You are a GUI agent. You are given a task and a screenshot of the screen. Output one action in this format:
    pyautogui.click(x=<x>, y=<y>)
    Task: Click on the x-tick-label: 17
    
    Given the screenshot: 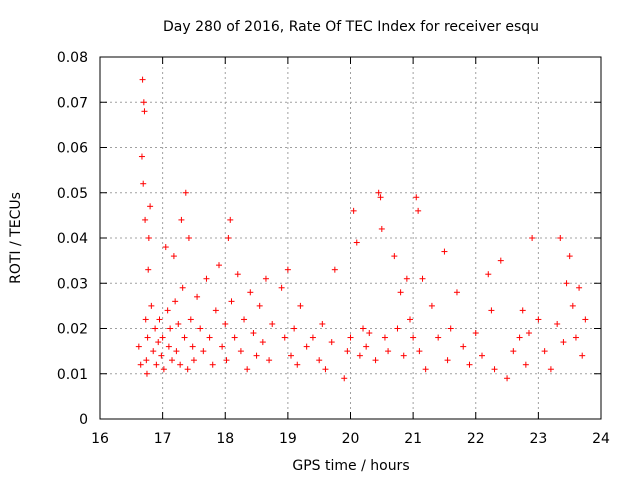 What is the action you would take?
    pyautogui.click(x=163, y=439)
    